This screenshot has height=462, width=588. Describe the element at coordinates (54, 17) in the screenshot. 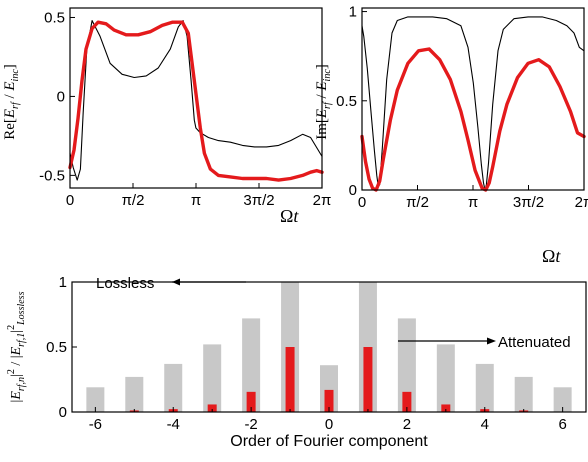

I see `re-ytick-label: 0.5` at that location.